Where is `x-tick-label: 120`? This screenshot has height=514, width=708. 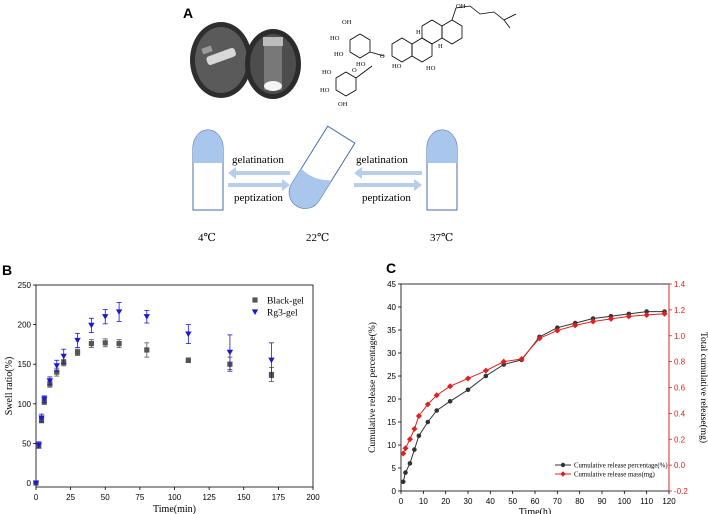 x-tick-label: 120 is located at coordinates (669, 501).